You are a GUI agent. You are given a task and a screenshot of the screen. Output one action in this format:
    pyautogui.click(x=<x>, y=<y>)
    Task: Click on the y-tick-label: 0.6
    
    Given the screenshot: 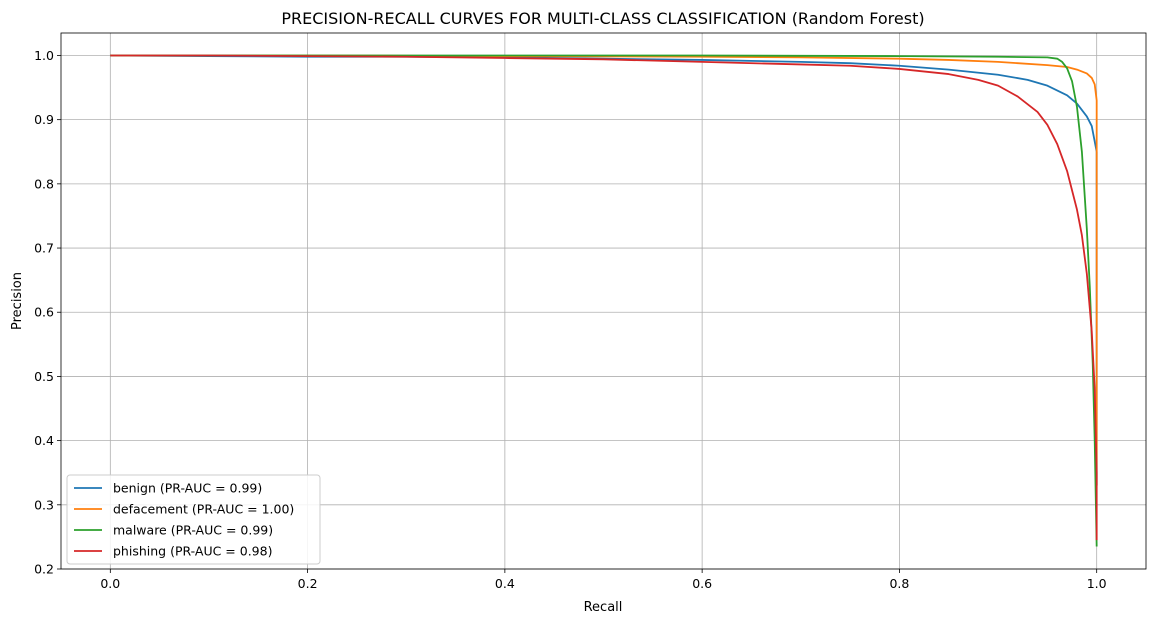 What is the action you would take?
    pyautogui.click(x=44, y=312)
    